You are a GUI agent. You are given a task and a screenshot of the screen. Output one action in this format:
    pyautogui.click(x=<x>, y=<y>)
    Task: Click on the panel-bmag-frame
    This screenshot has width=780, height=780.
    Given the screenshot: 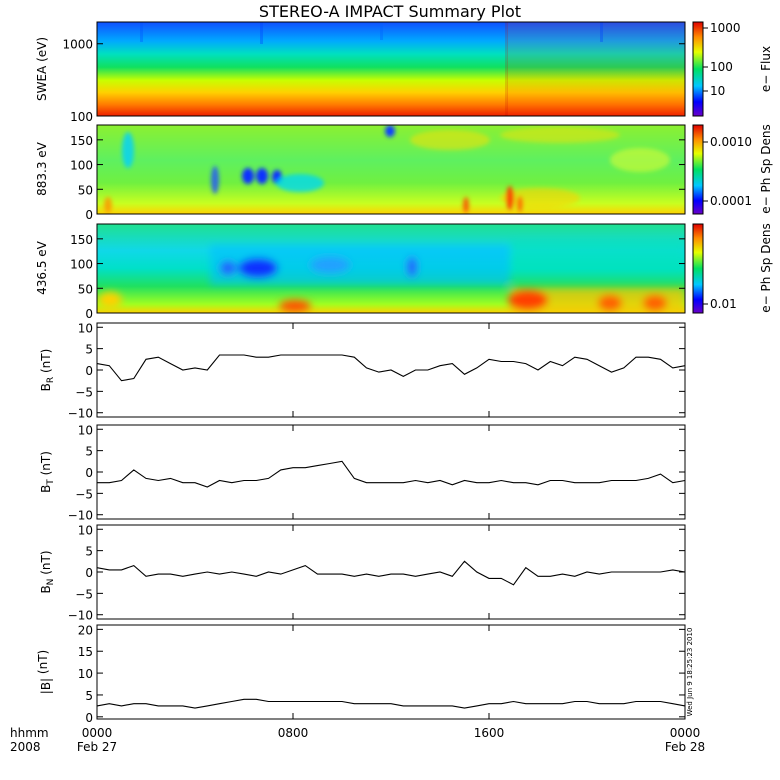 What is the action you would take?
    pyautogui.click(x=391, y=672)
    